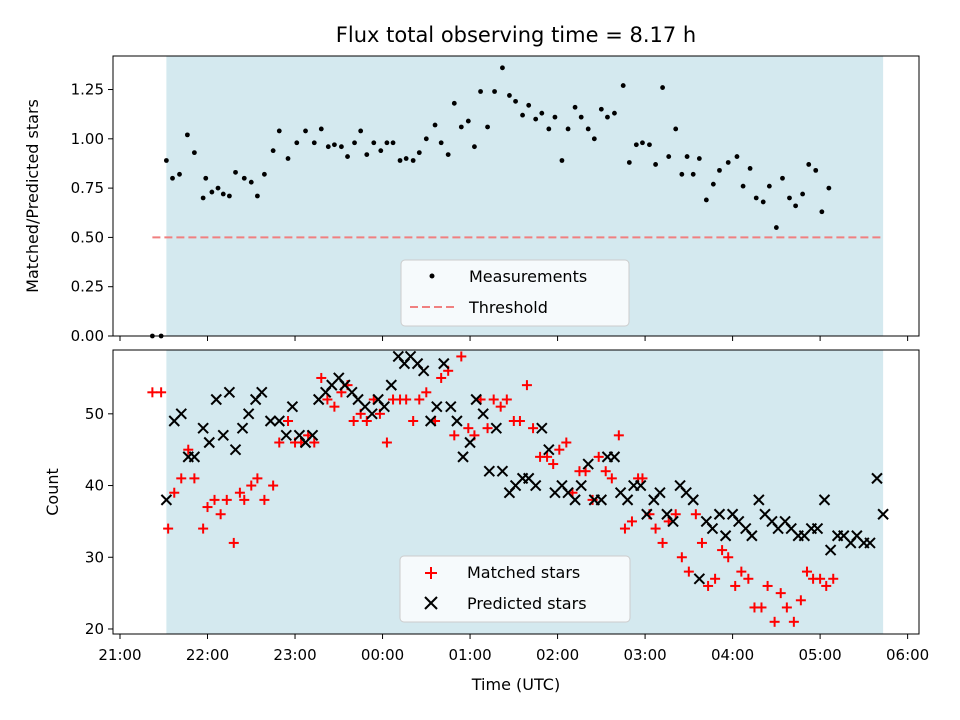  I want to click on y-tick-label: 0.50, so click(87, 237).